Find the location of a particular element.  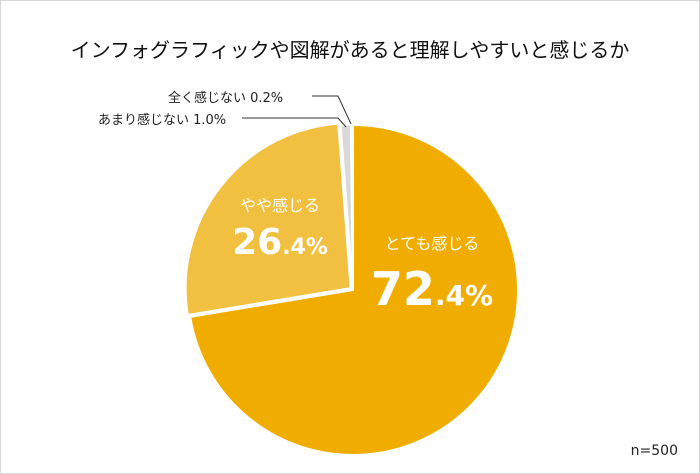

leader-line-none is located at coordinates (332, 110).